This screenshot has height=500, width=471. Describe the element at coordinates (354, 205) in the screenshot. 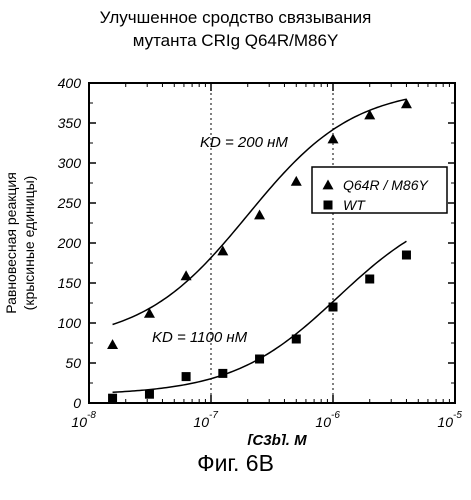

I see `legend-label-wt: WT` at that location.